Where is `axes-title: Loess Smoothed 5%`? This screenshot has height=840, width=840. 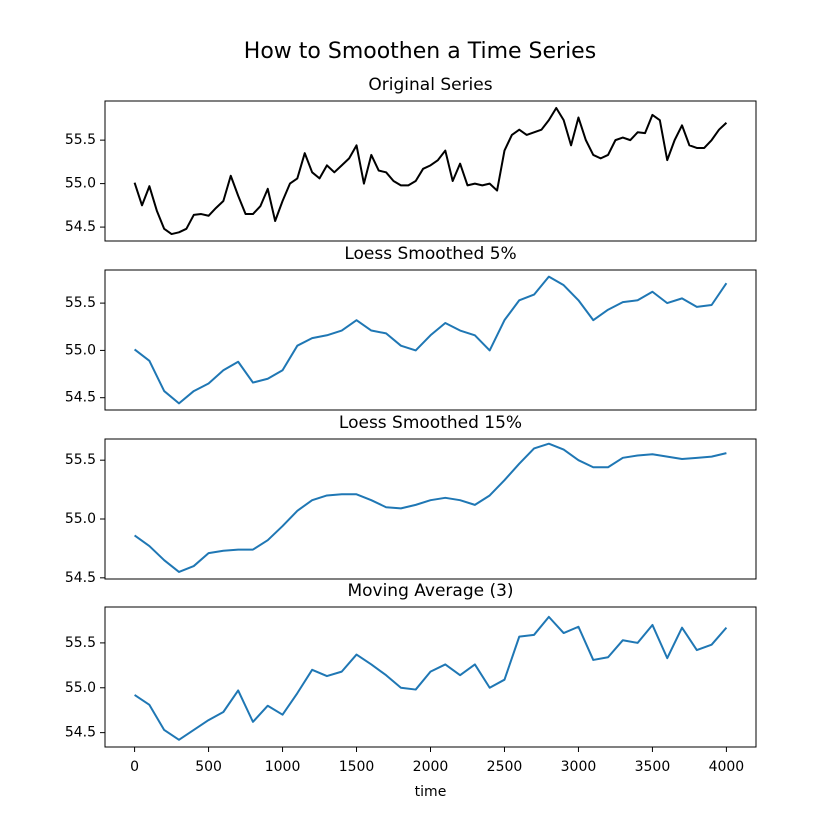
axes-title: Loess Smoothed 5% is located at coordinates (430, 254).